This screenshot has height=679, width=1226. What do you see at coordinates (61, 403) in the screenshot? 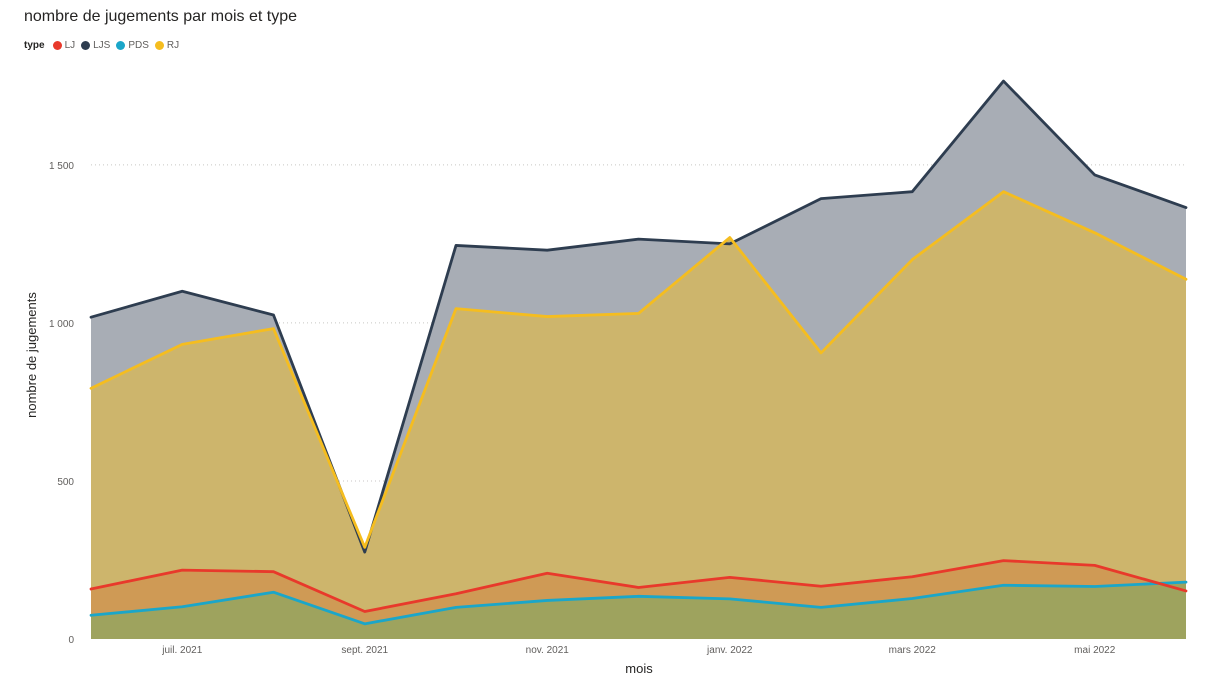
I see `y-axis-ticks: 0 500 1 000 1 500` at bounding box center [61, 403].